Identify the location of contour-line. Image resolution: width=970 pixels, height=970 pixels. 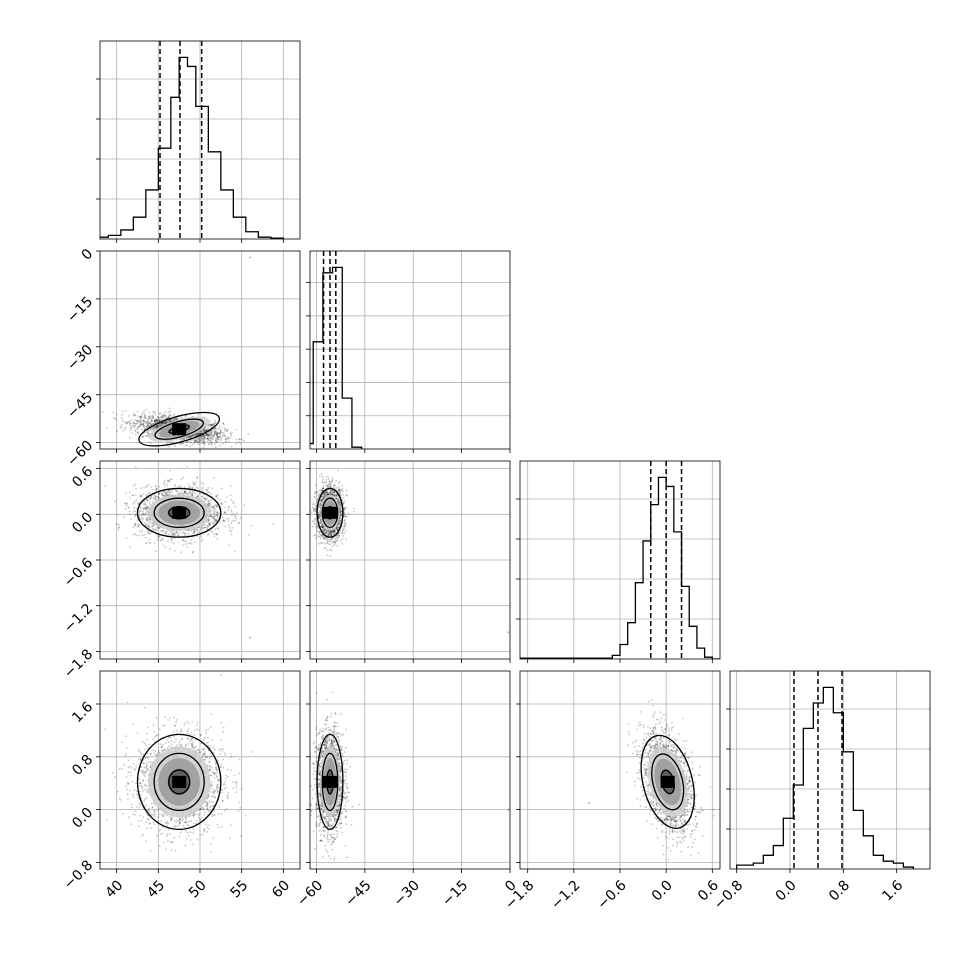
(179, 429).